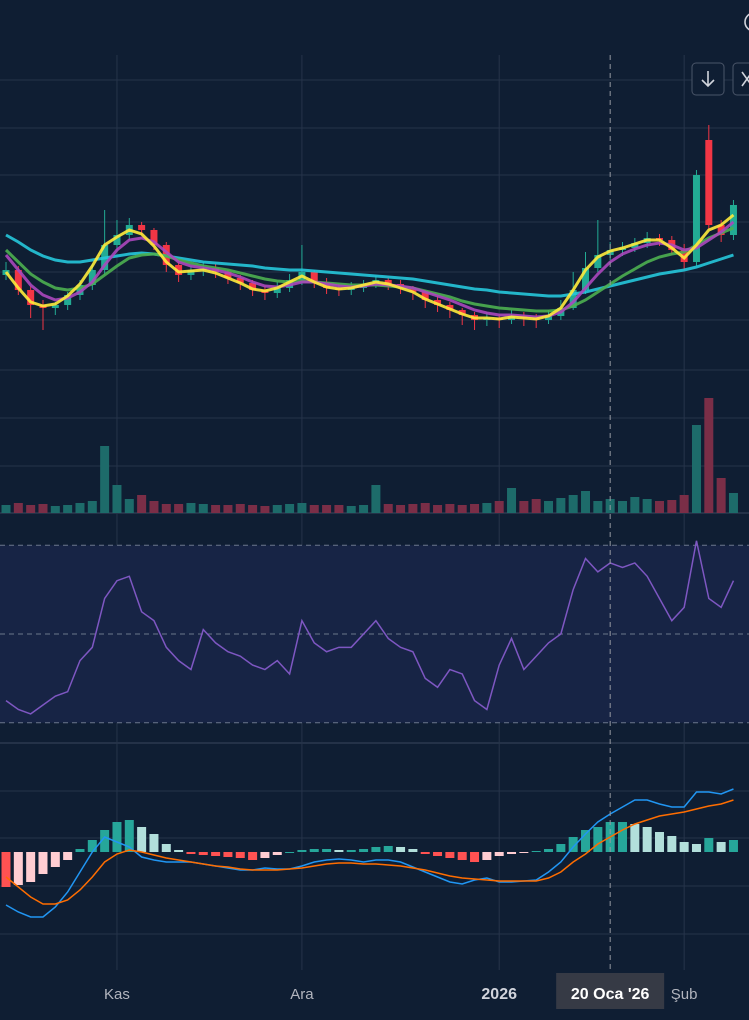 The height and width of the screenshot is (1020, 749). I want to click on arrow-icon, so click(708, 79).